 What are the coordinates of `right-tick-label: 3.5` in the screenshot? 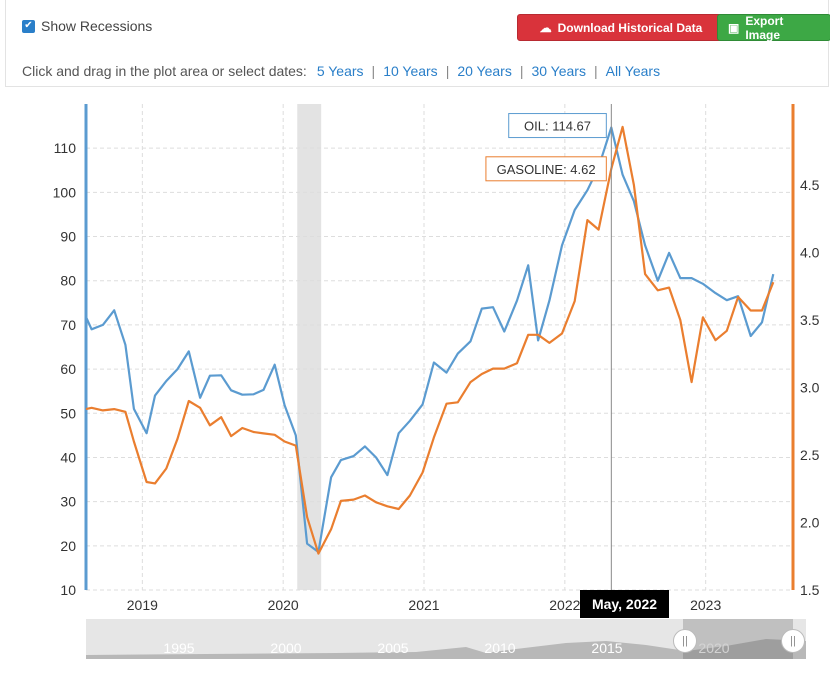 It's located at (810, 320).